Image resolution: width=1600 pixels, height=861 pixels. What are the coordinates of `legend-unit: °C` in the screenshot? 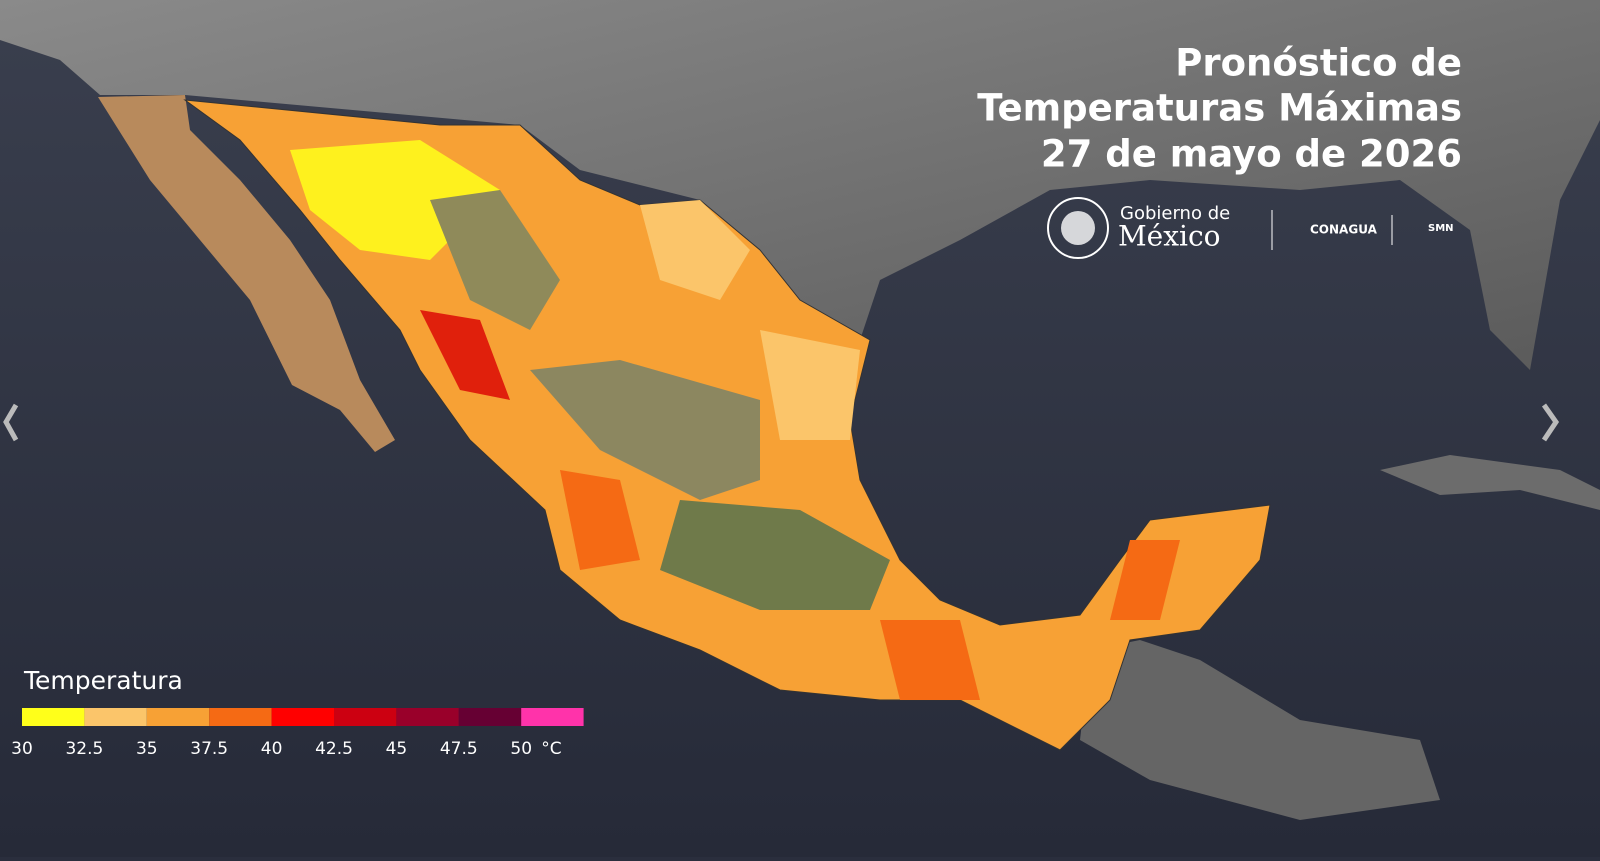 It's located at (551, 749).